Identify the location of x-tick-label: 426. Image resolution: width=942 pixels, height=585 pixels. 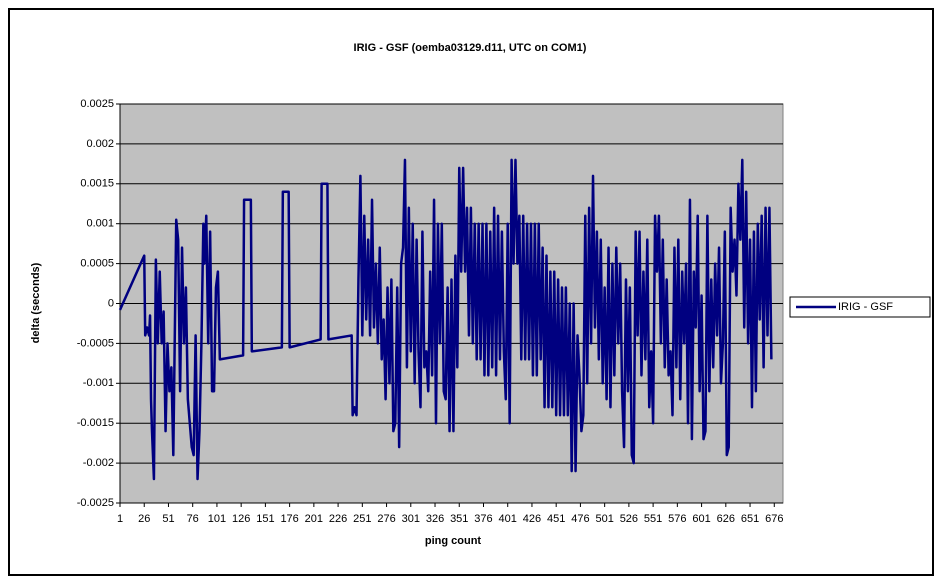
(532, 519).